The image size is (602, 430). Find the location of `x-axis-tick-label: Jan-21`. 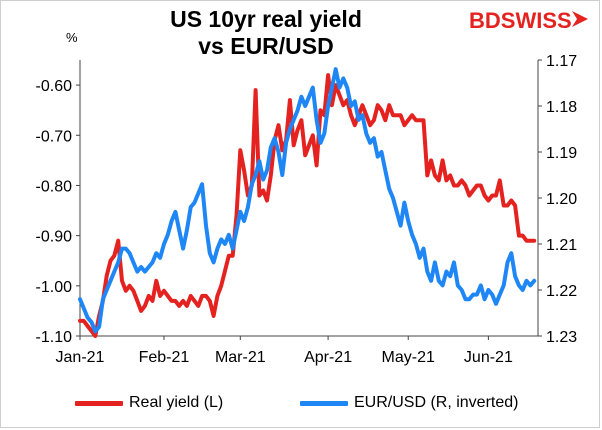

x-axis-tick-label: Jan-21 is located at coordinates (80, 357).